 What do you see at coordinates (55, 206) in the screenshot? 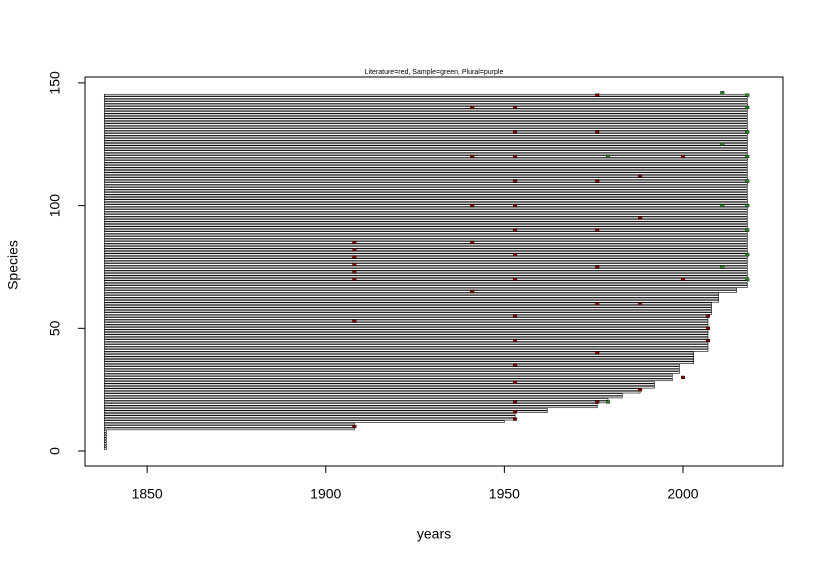
I see `y-tick-label: 100` at bounding box center [55, 206].